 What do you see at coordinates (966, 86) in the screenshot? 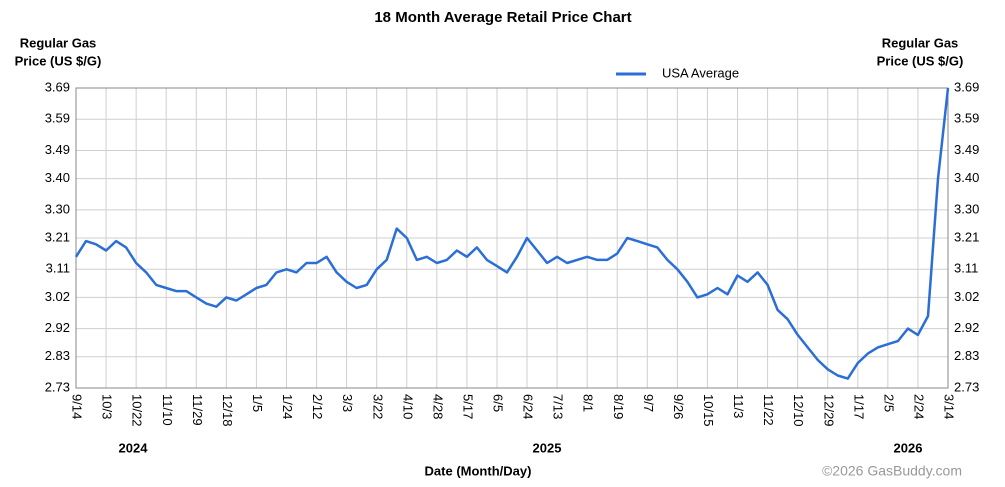
I see `y2-tick-label: 3.69` at bounding box center [966, 86].